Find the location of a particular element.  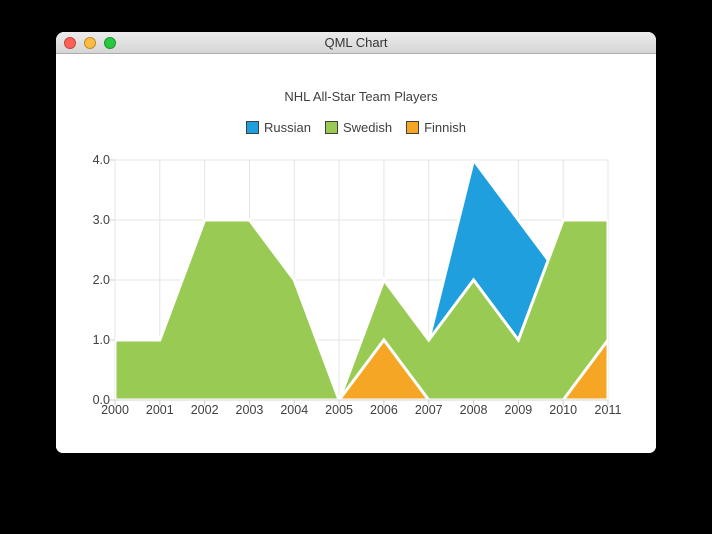

legend-marker-swedish is located at coordinates (331, 127).